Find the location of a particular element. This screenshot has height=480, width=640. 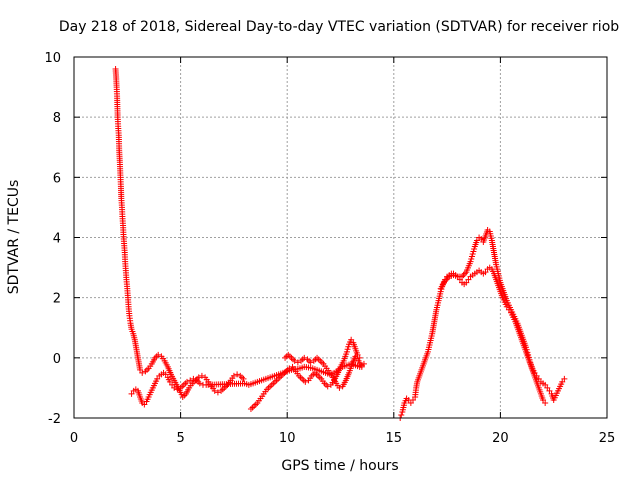

y-tick-label: 4 is located at coordinates (57, 239).